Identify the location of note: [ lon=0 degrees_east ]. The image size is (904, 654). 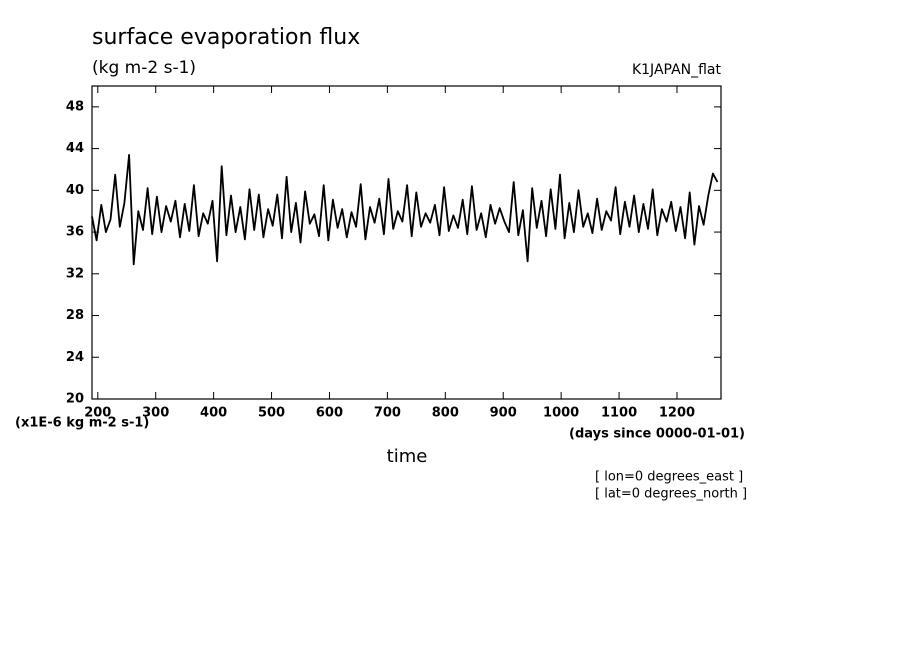
(669, 477).